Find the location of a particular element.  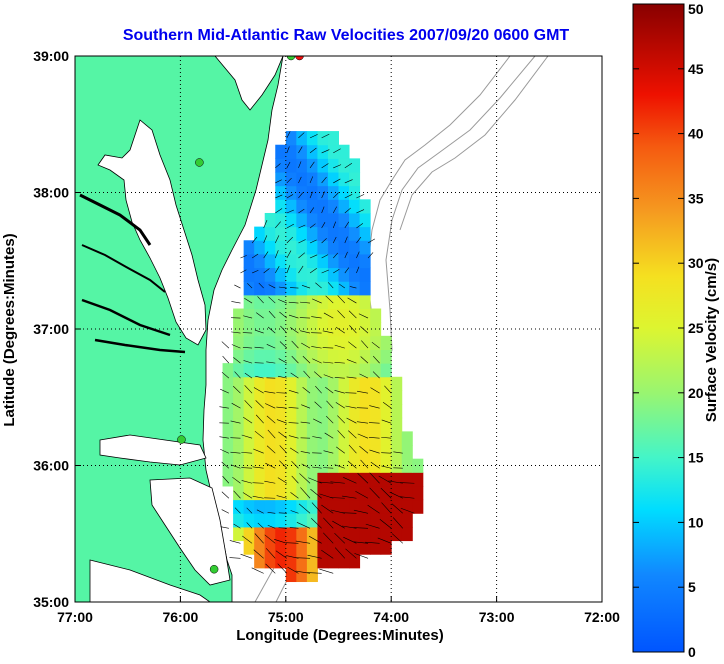

x-tick-label: 75:00 is located at coordinates (286, 617).